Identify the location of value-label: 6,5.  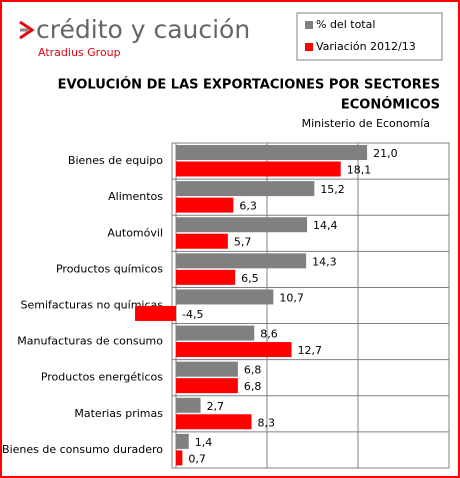
(250, 278).